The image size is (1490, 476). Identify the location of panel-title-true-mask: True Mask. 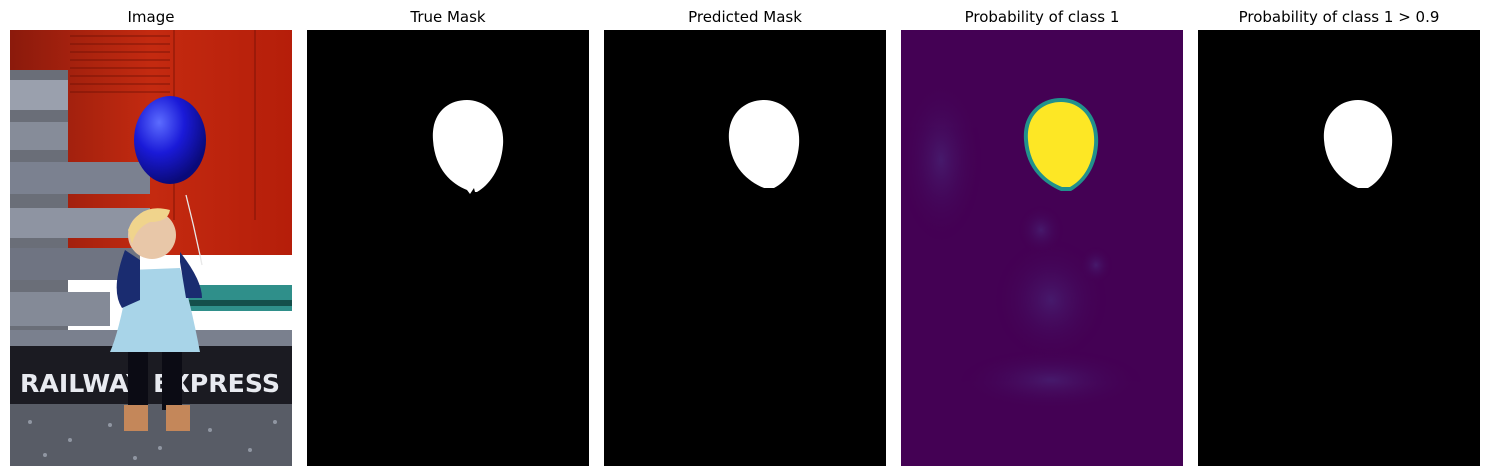
(448, 17).